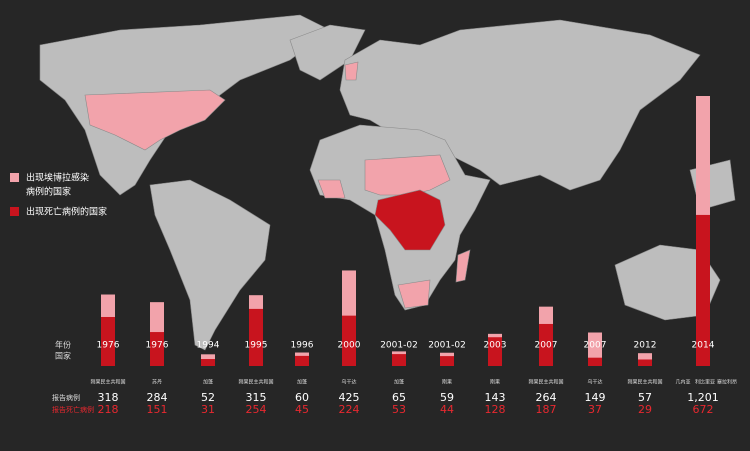 This screenshot has height=451, width=750. I want to click on row-label: 报告死亡病例, so click(73, 409).